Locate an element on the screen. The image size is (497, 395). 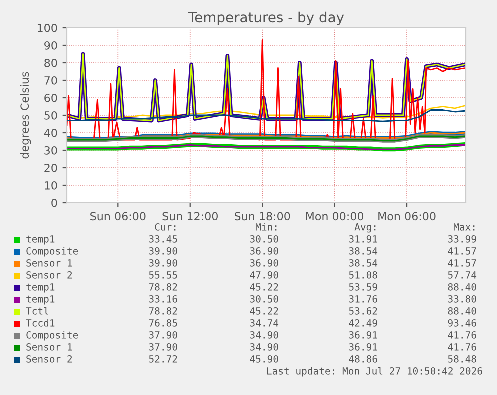
text: 52.72 is located at coordinates (163, 359).